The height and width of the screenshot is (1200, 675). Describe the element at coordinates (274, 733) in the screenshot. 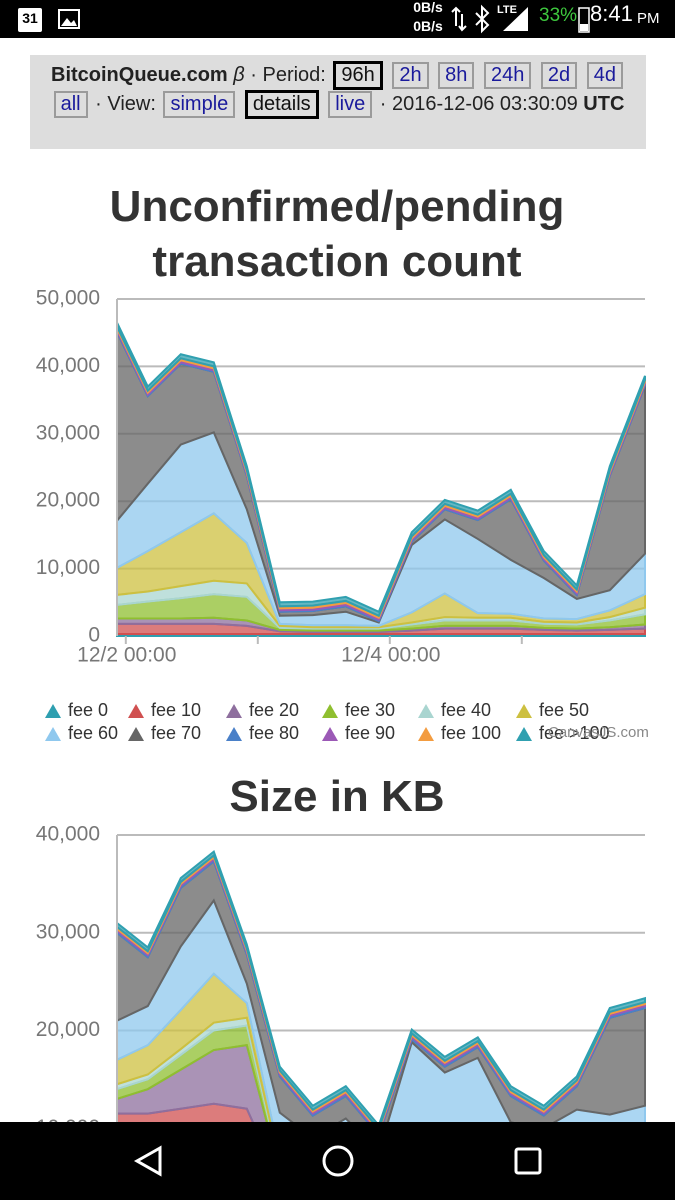

I see `legend-label: fee 80` at that location.